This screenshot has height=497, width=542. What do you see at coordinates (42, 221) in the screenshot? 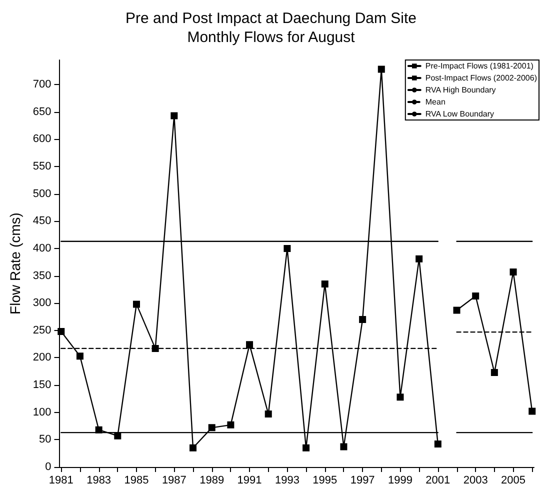
I see `y-tick-label: 450` at bounding box center [42, 221].